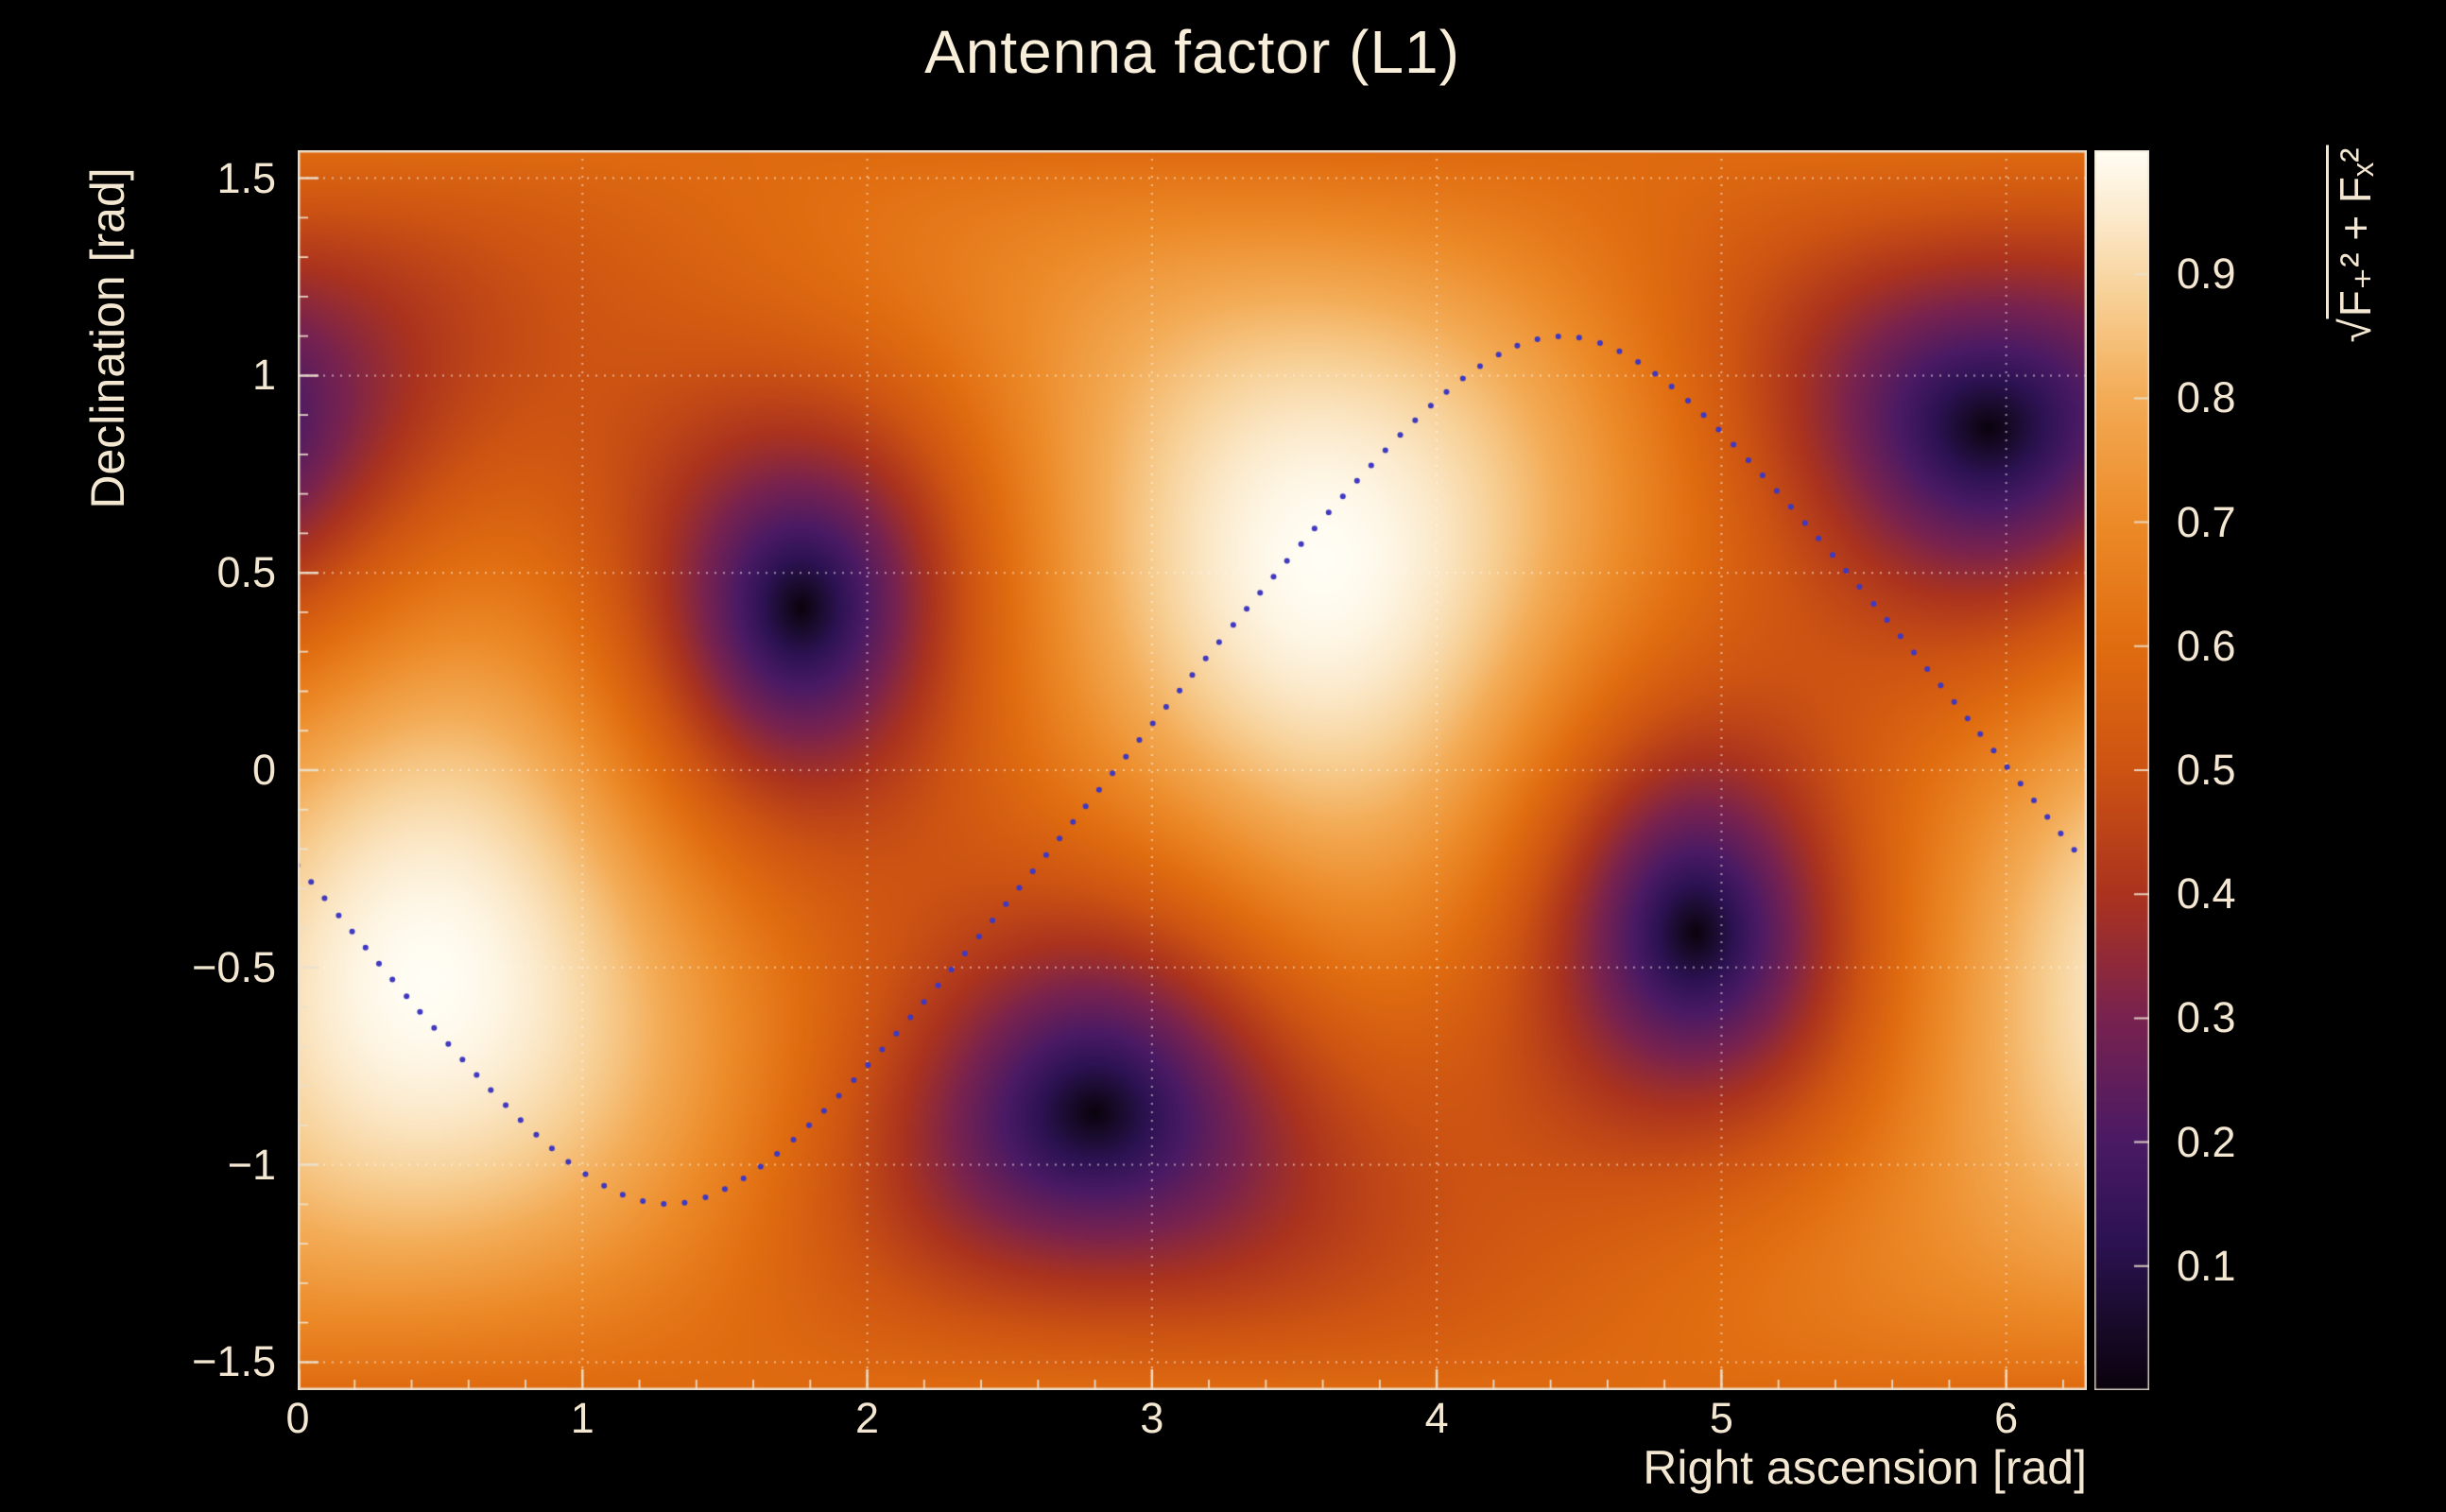 This screenshot has width=2446, height=1512. What do you see at coordinates (2206, 770) in the screenshot?
I see `colorbar-tick-label: 0.5` at bounding box center [2206, 770].